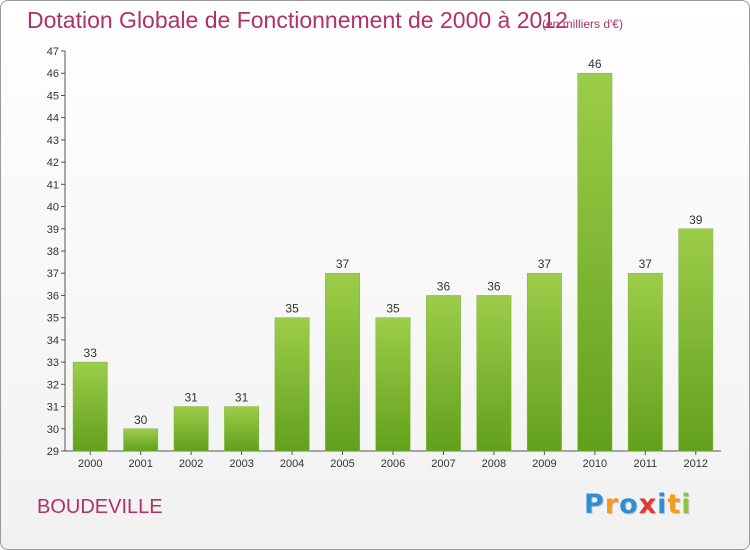 This screenshot has width=750, height=550. Describe the element at coordinates (595, 64) in the screenshot. I see `data-label-2010: 46` at that location.